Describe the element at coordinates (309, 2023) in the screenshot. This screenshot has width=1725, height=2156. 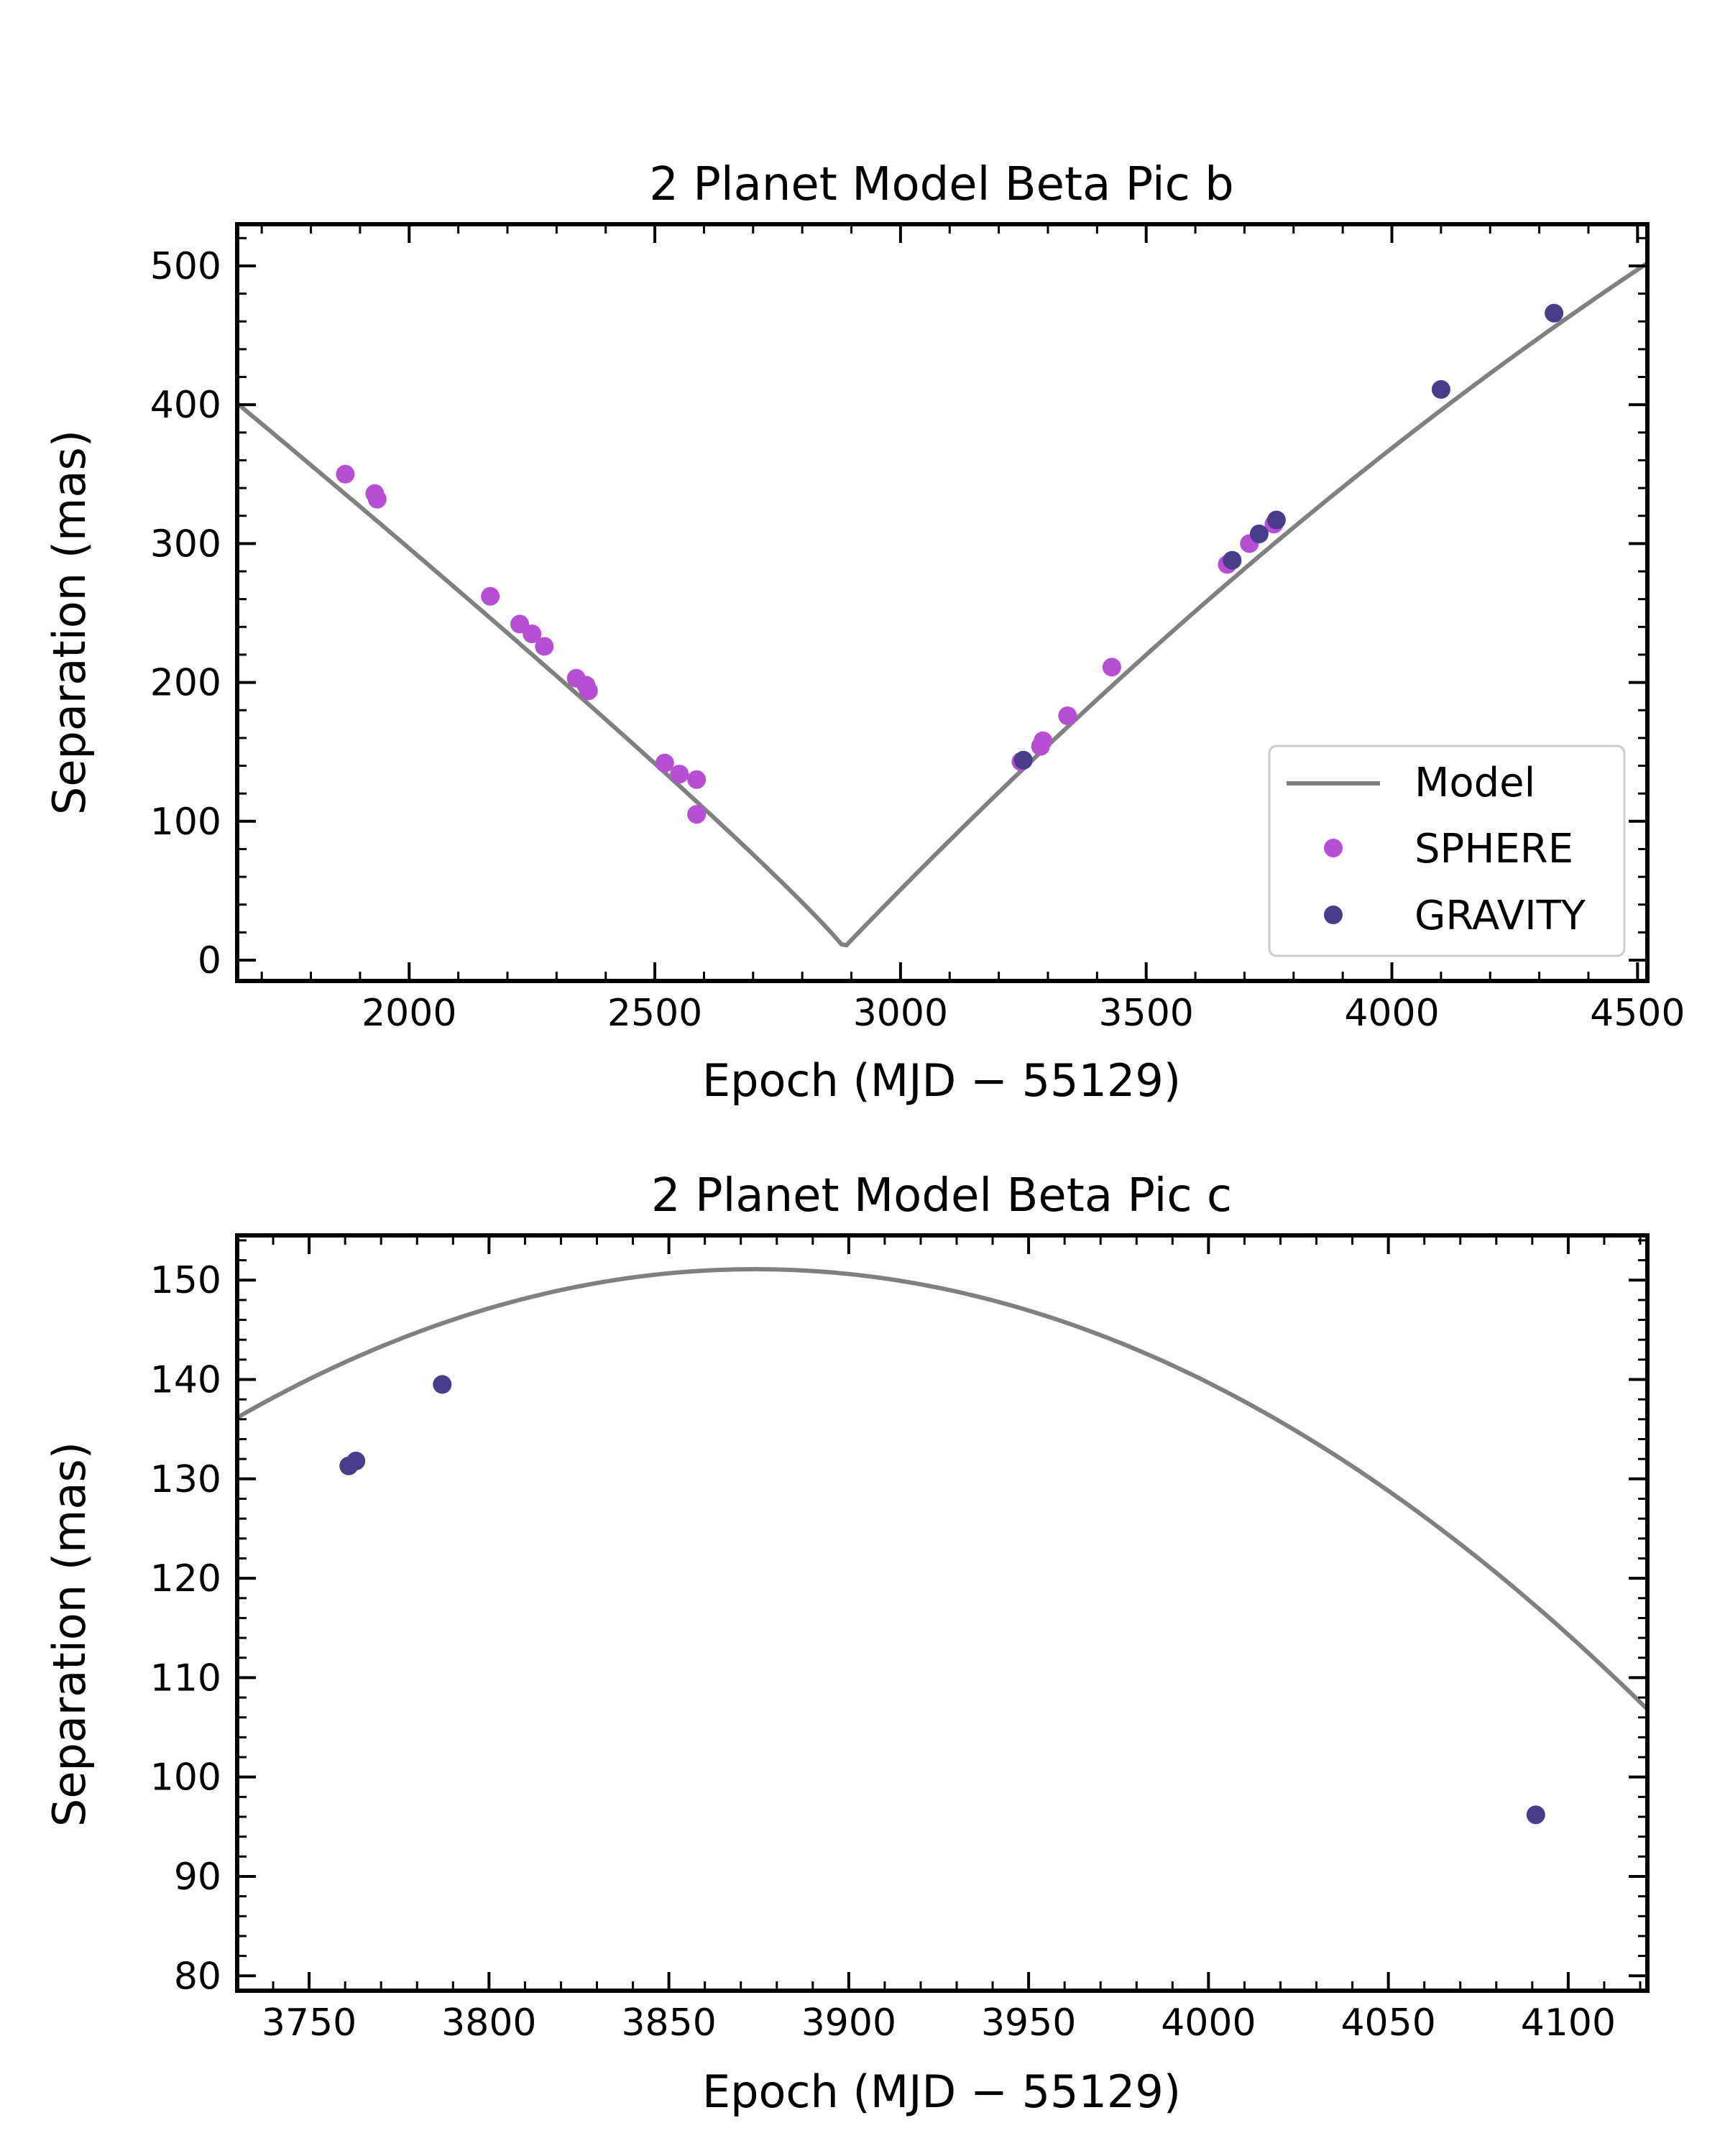
I see `x-tick-label: 3750` at that location.